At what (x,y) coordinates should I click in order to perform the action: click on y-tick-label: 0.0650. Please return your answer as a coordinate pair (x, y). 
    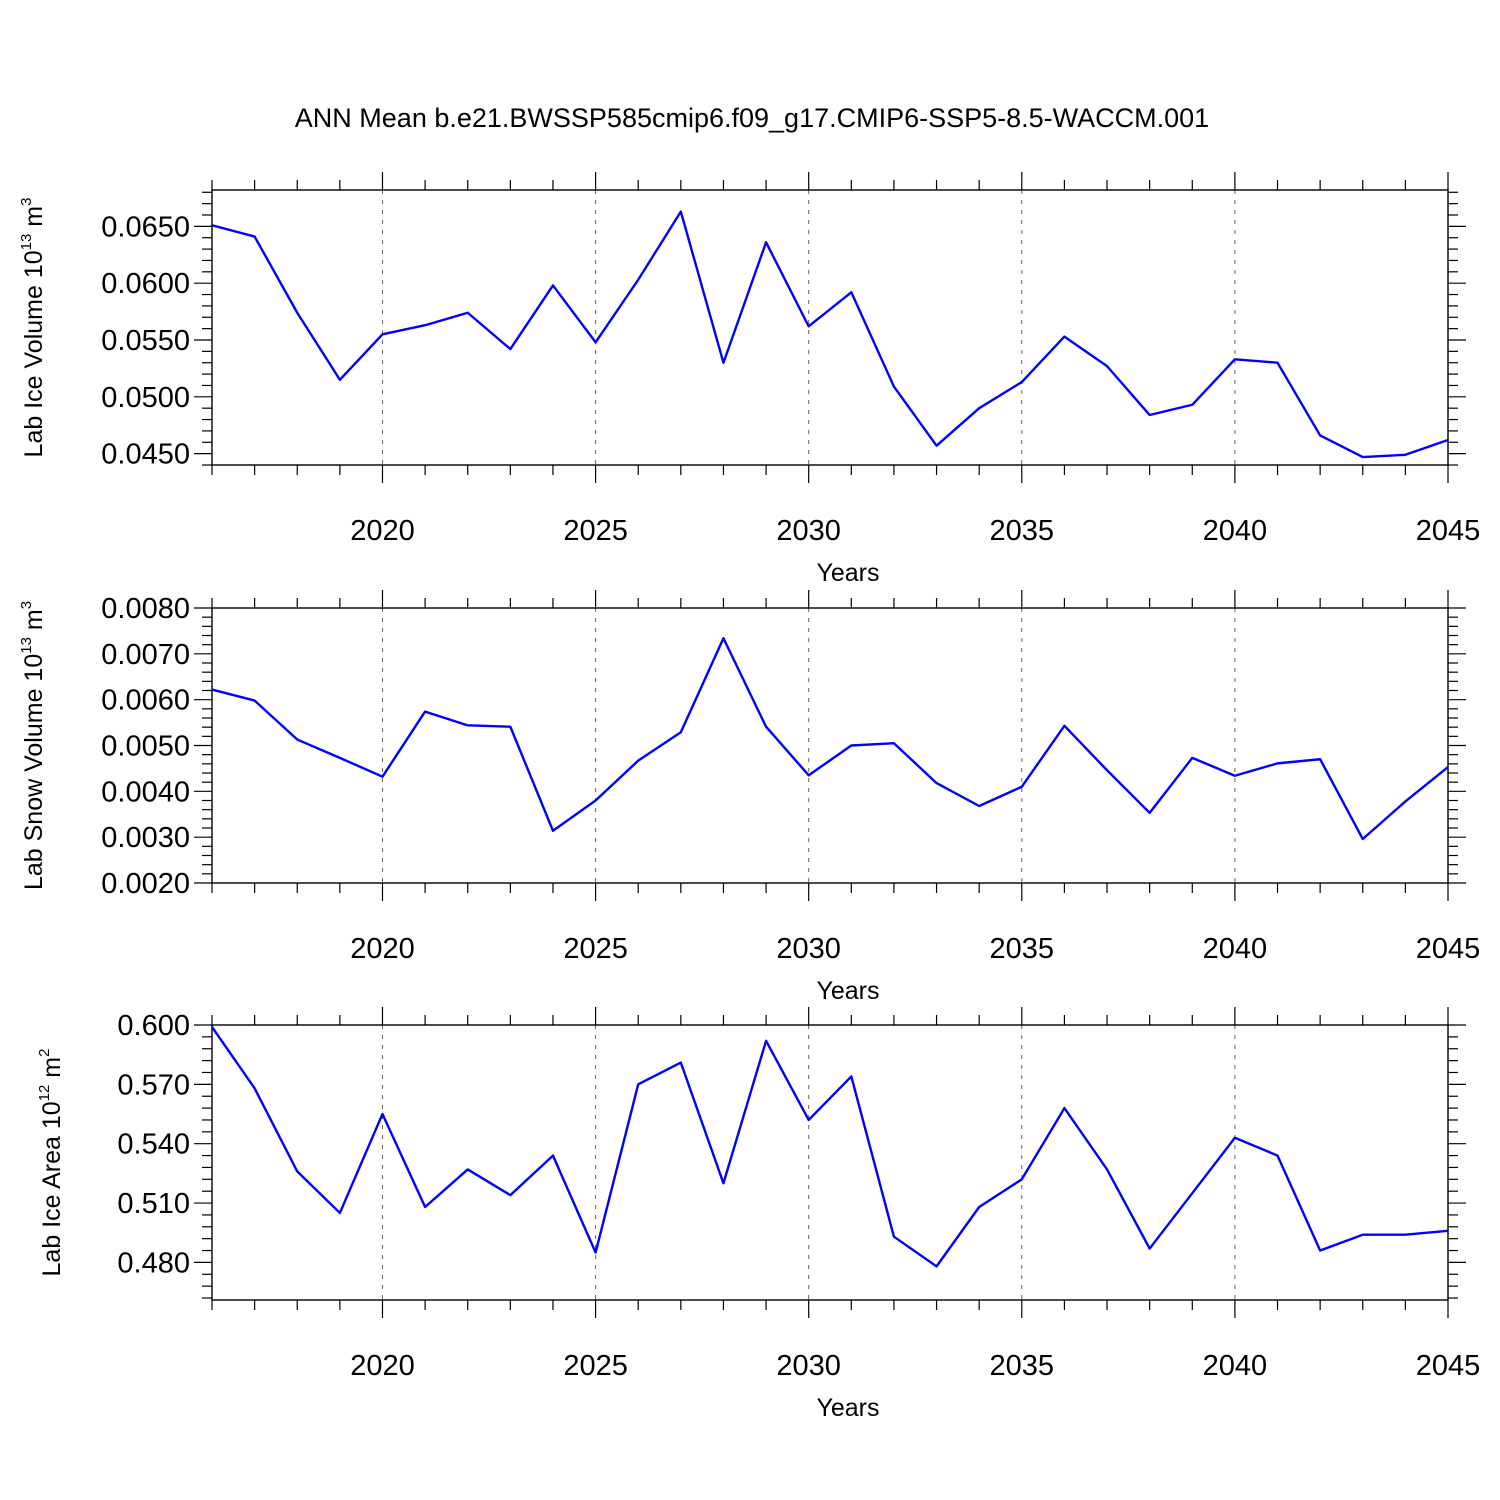
    Looking at the image, I should click on (145, 227).